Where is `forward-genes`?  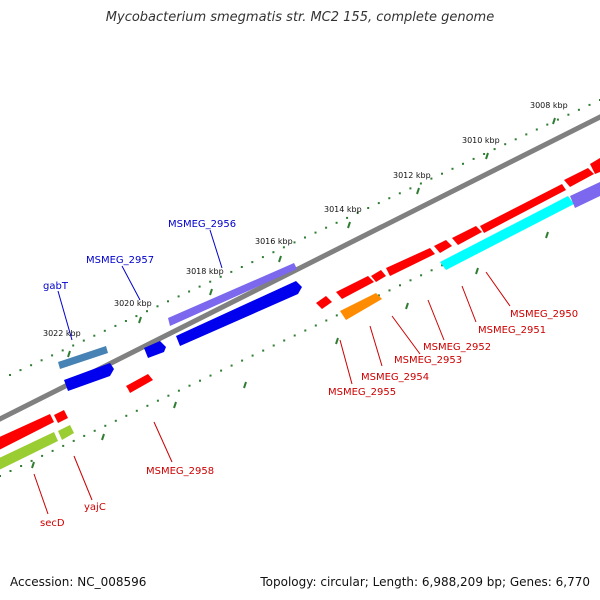 forward-genes is located at coordinates (180, 327).